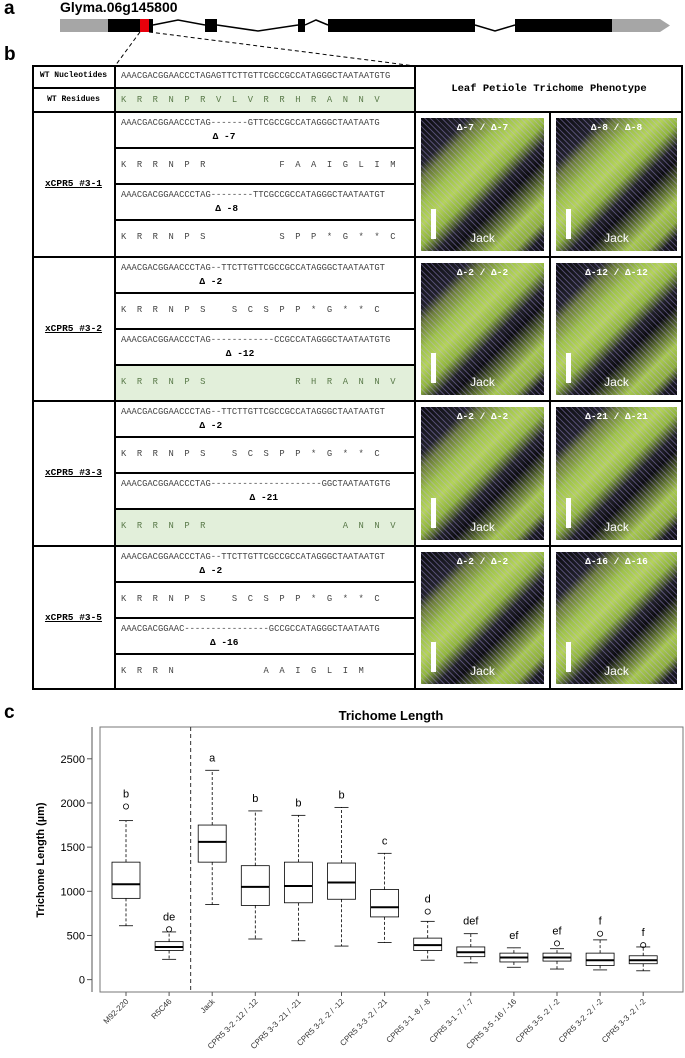  Describe the element at coordinates (169, 917) in the screenshot. I see `significance-letter: de` at that location.